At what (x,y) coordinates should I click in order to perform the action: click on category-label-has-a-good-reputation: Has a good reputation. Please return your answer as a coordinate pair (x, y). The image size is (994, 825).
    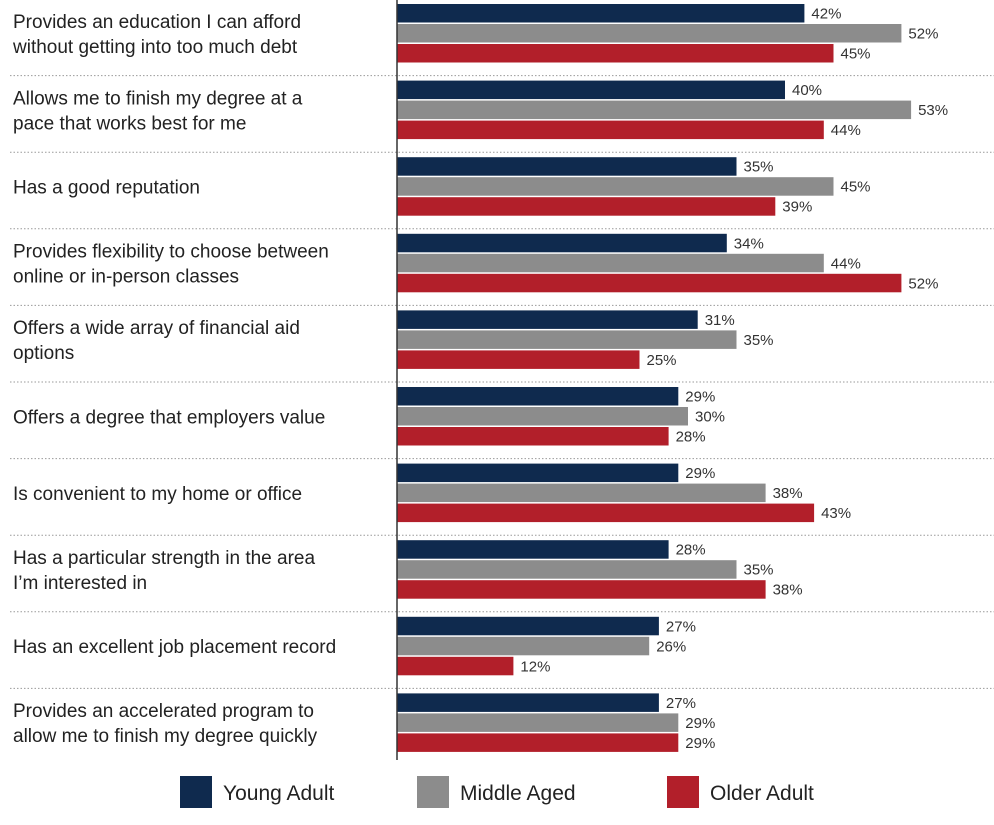
    Looking at the image, I should click on (106, 187).